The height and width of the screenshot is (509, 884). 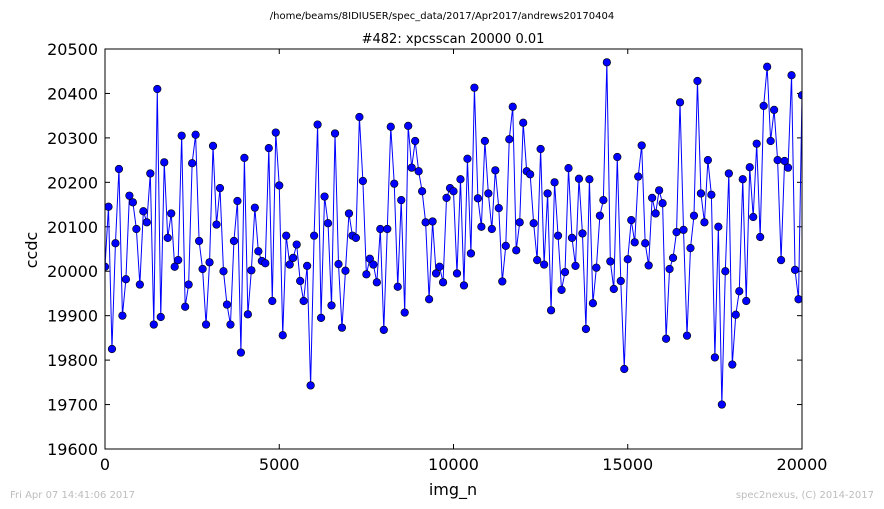 I want to click on y-tick-label: 20300, so click(x=72, y=138).